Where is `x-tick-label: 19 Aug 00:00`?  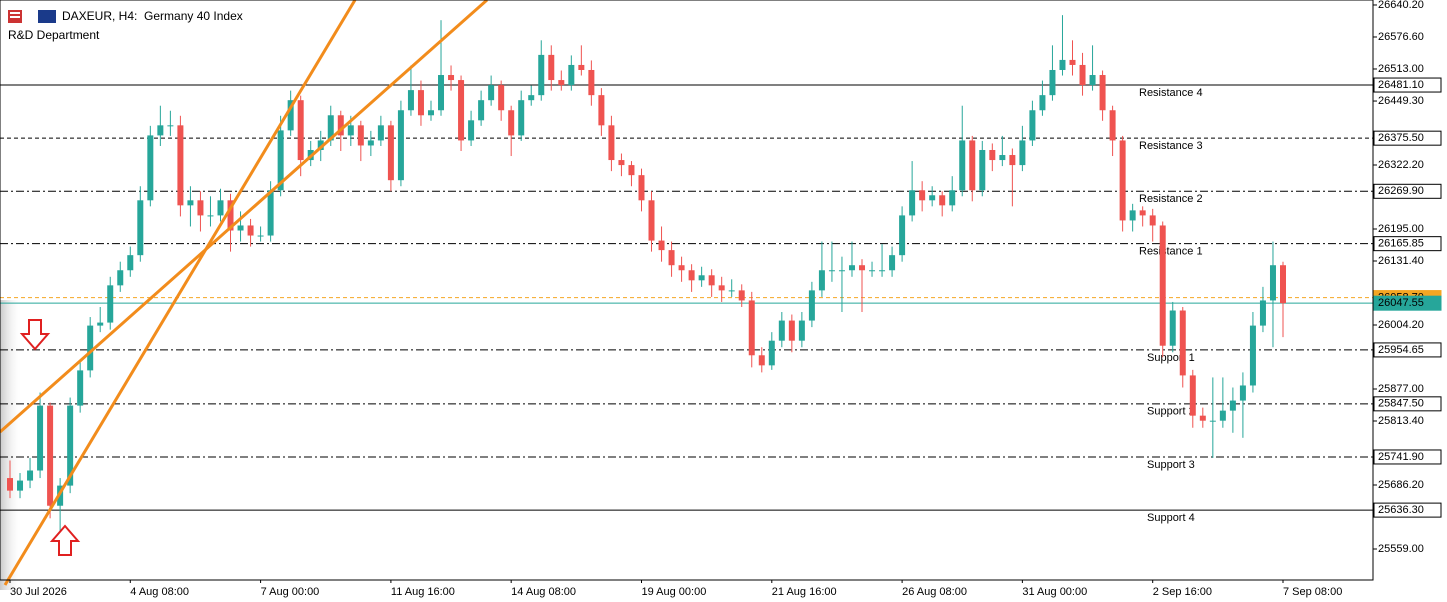
x-tick-label: 19 Aug 00:00 is located at coordinates (673, 592).